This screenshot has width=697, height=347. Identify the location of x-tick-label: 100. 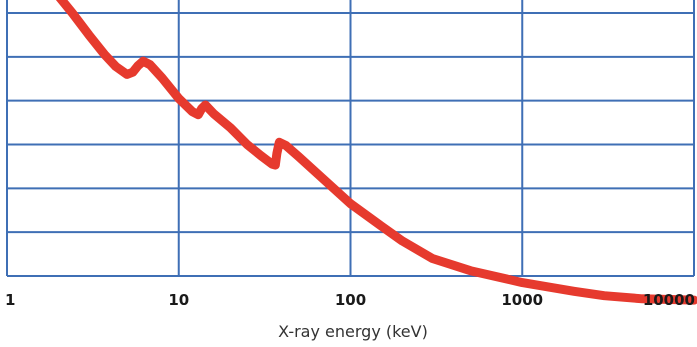
(350, 300).